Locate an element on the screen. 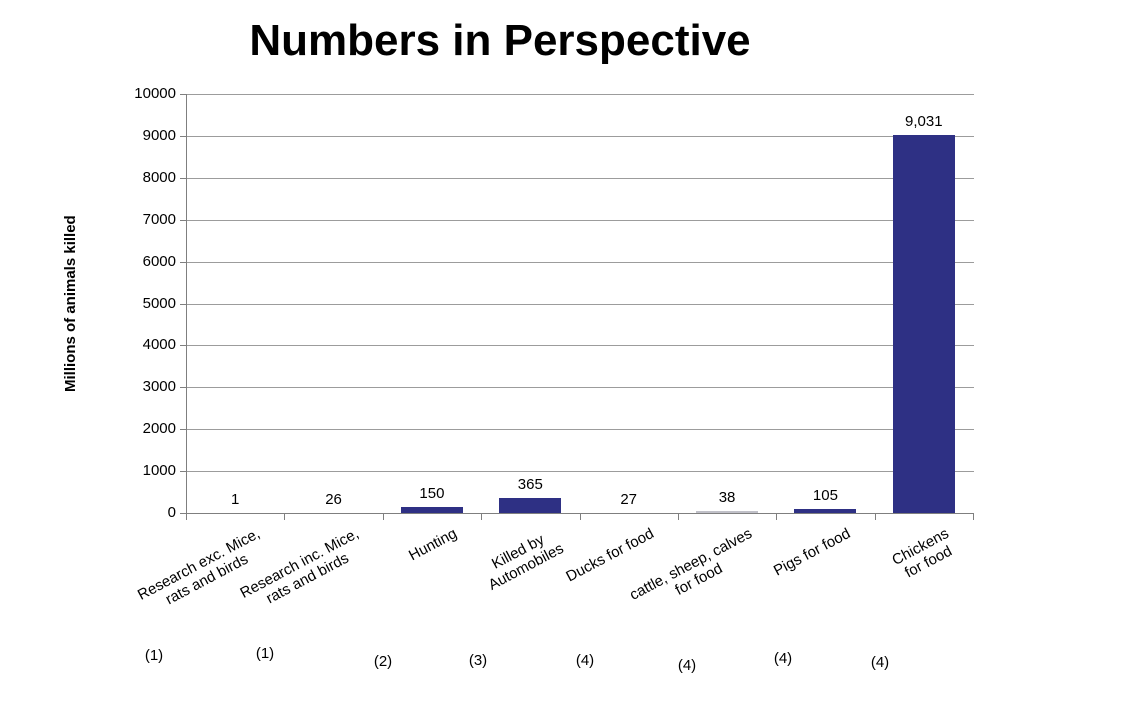 The height and width of the screenshot is (707, 1129). category-label: Hunting is located at coordinates (433, 545).